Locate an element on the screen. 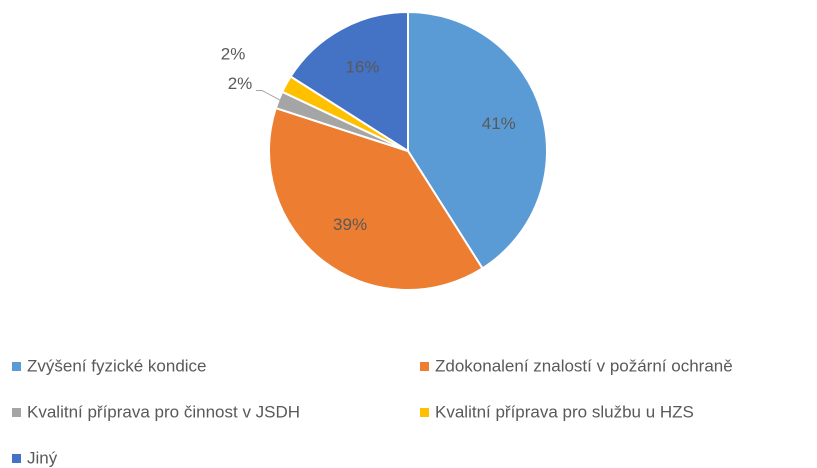  legend-label: Kvalitní příprava pro činnost v JSDH is located at coordinates (163, 411).